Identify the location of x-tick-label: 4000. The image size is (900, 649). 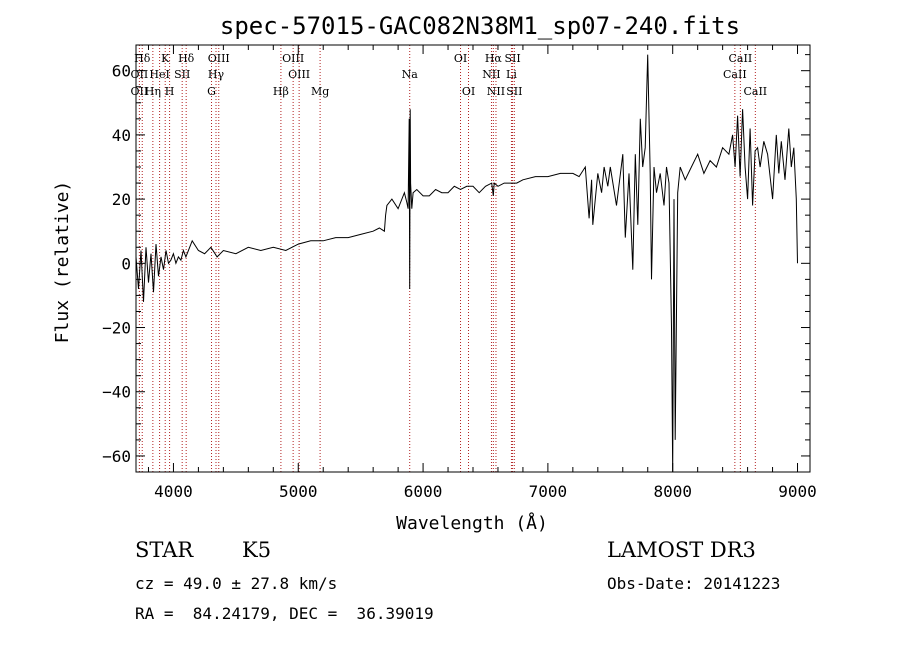
(173, 491).